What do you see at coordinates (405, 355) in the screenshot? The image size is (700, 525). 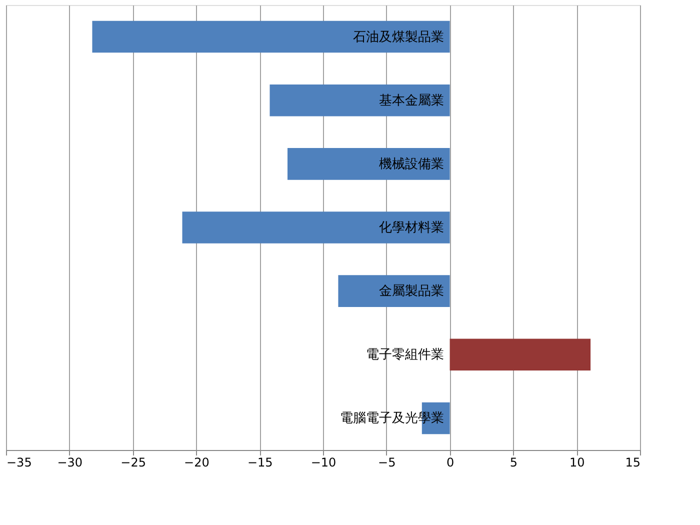 I see `y-tick-label: 電子零組件業` at bounding box center [405, 355].